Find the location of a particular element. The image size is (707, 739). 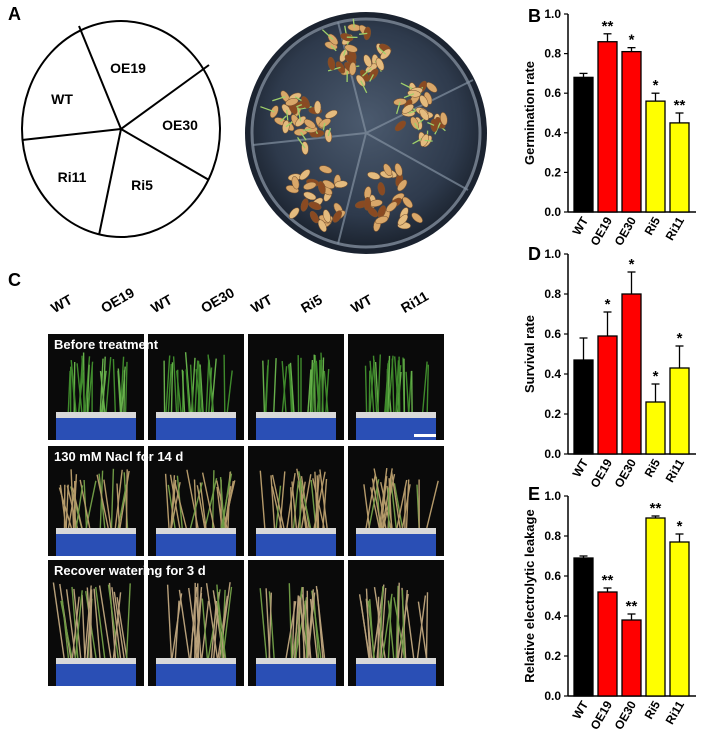

x-tick-label: OE30 is located at coordinates (626, 230).